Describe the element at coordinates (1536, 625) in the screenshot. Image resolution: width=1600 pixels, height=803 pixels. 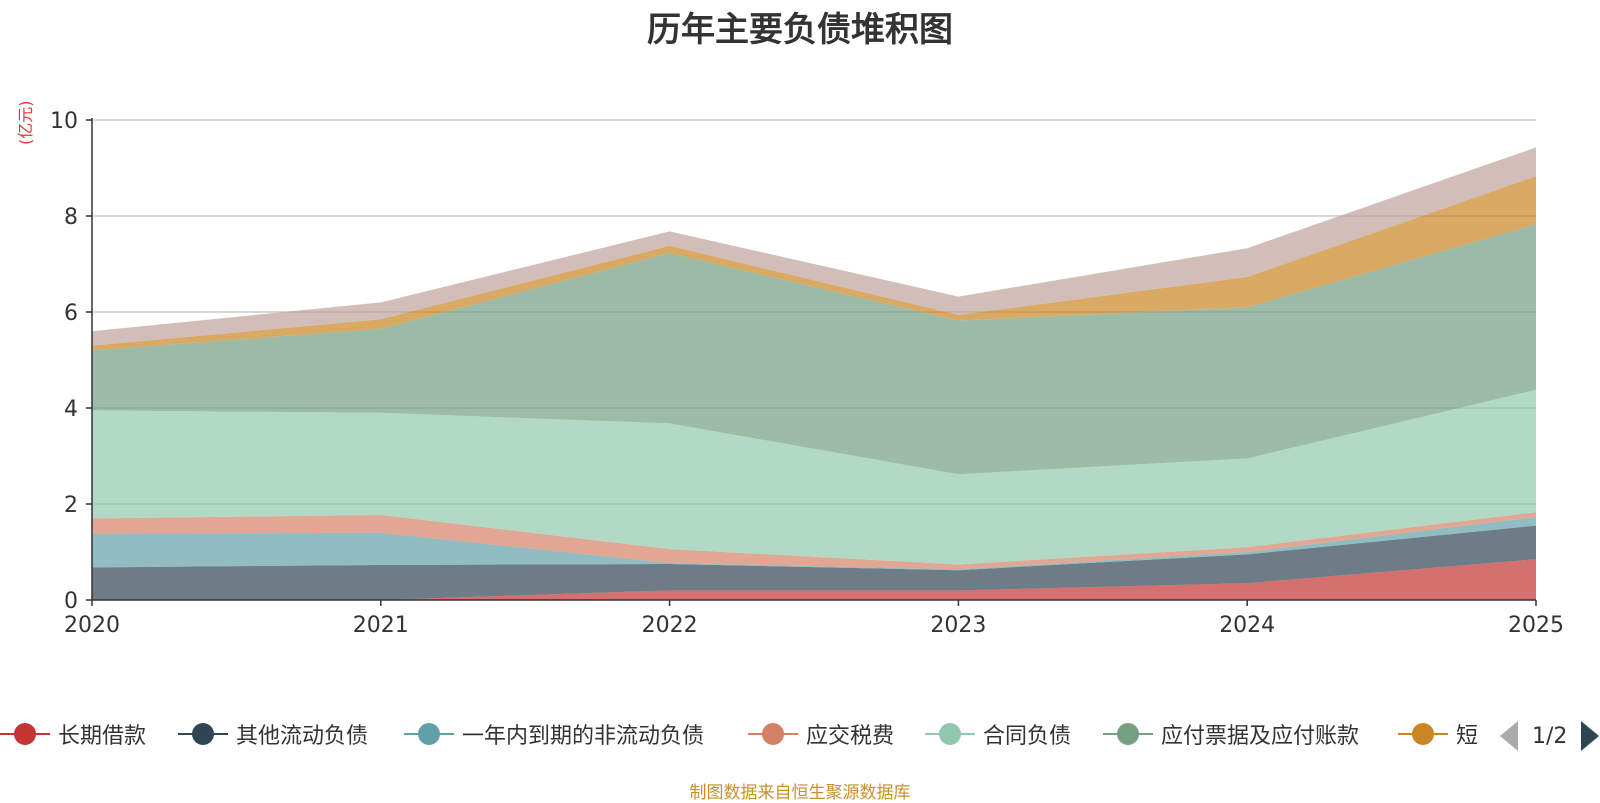
I see `x-tick-label: 2025` at that location.